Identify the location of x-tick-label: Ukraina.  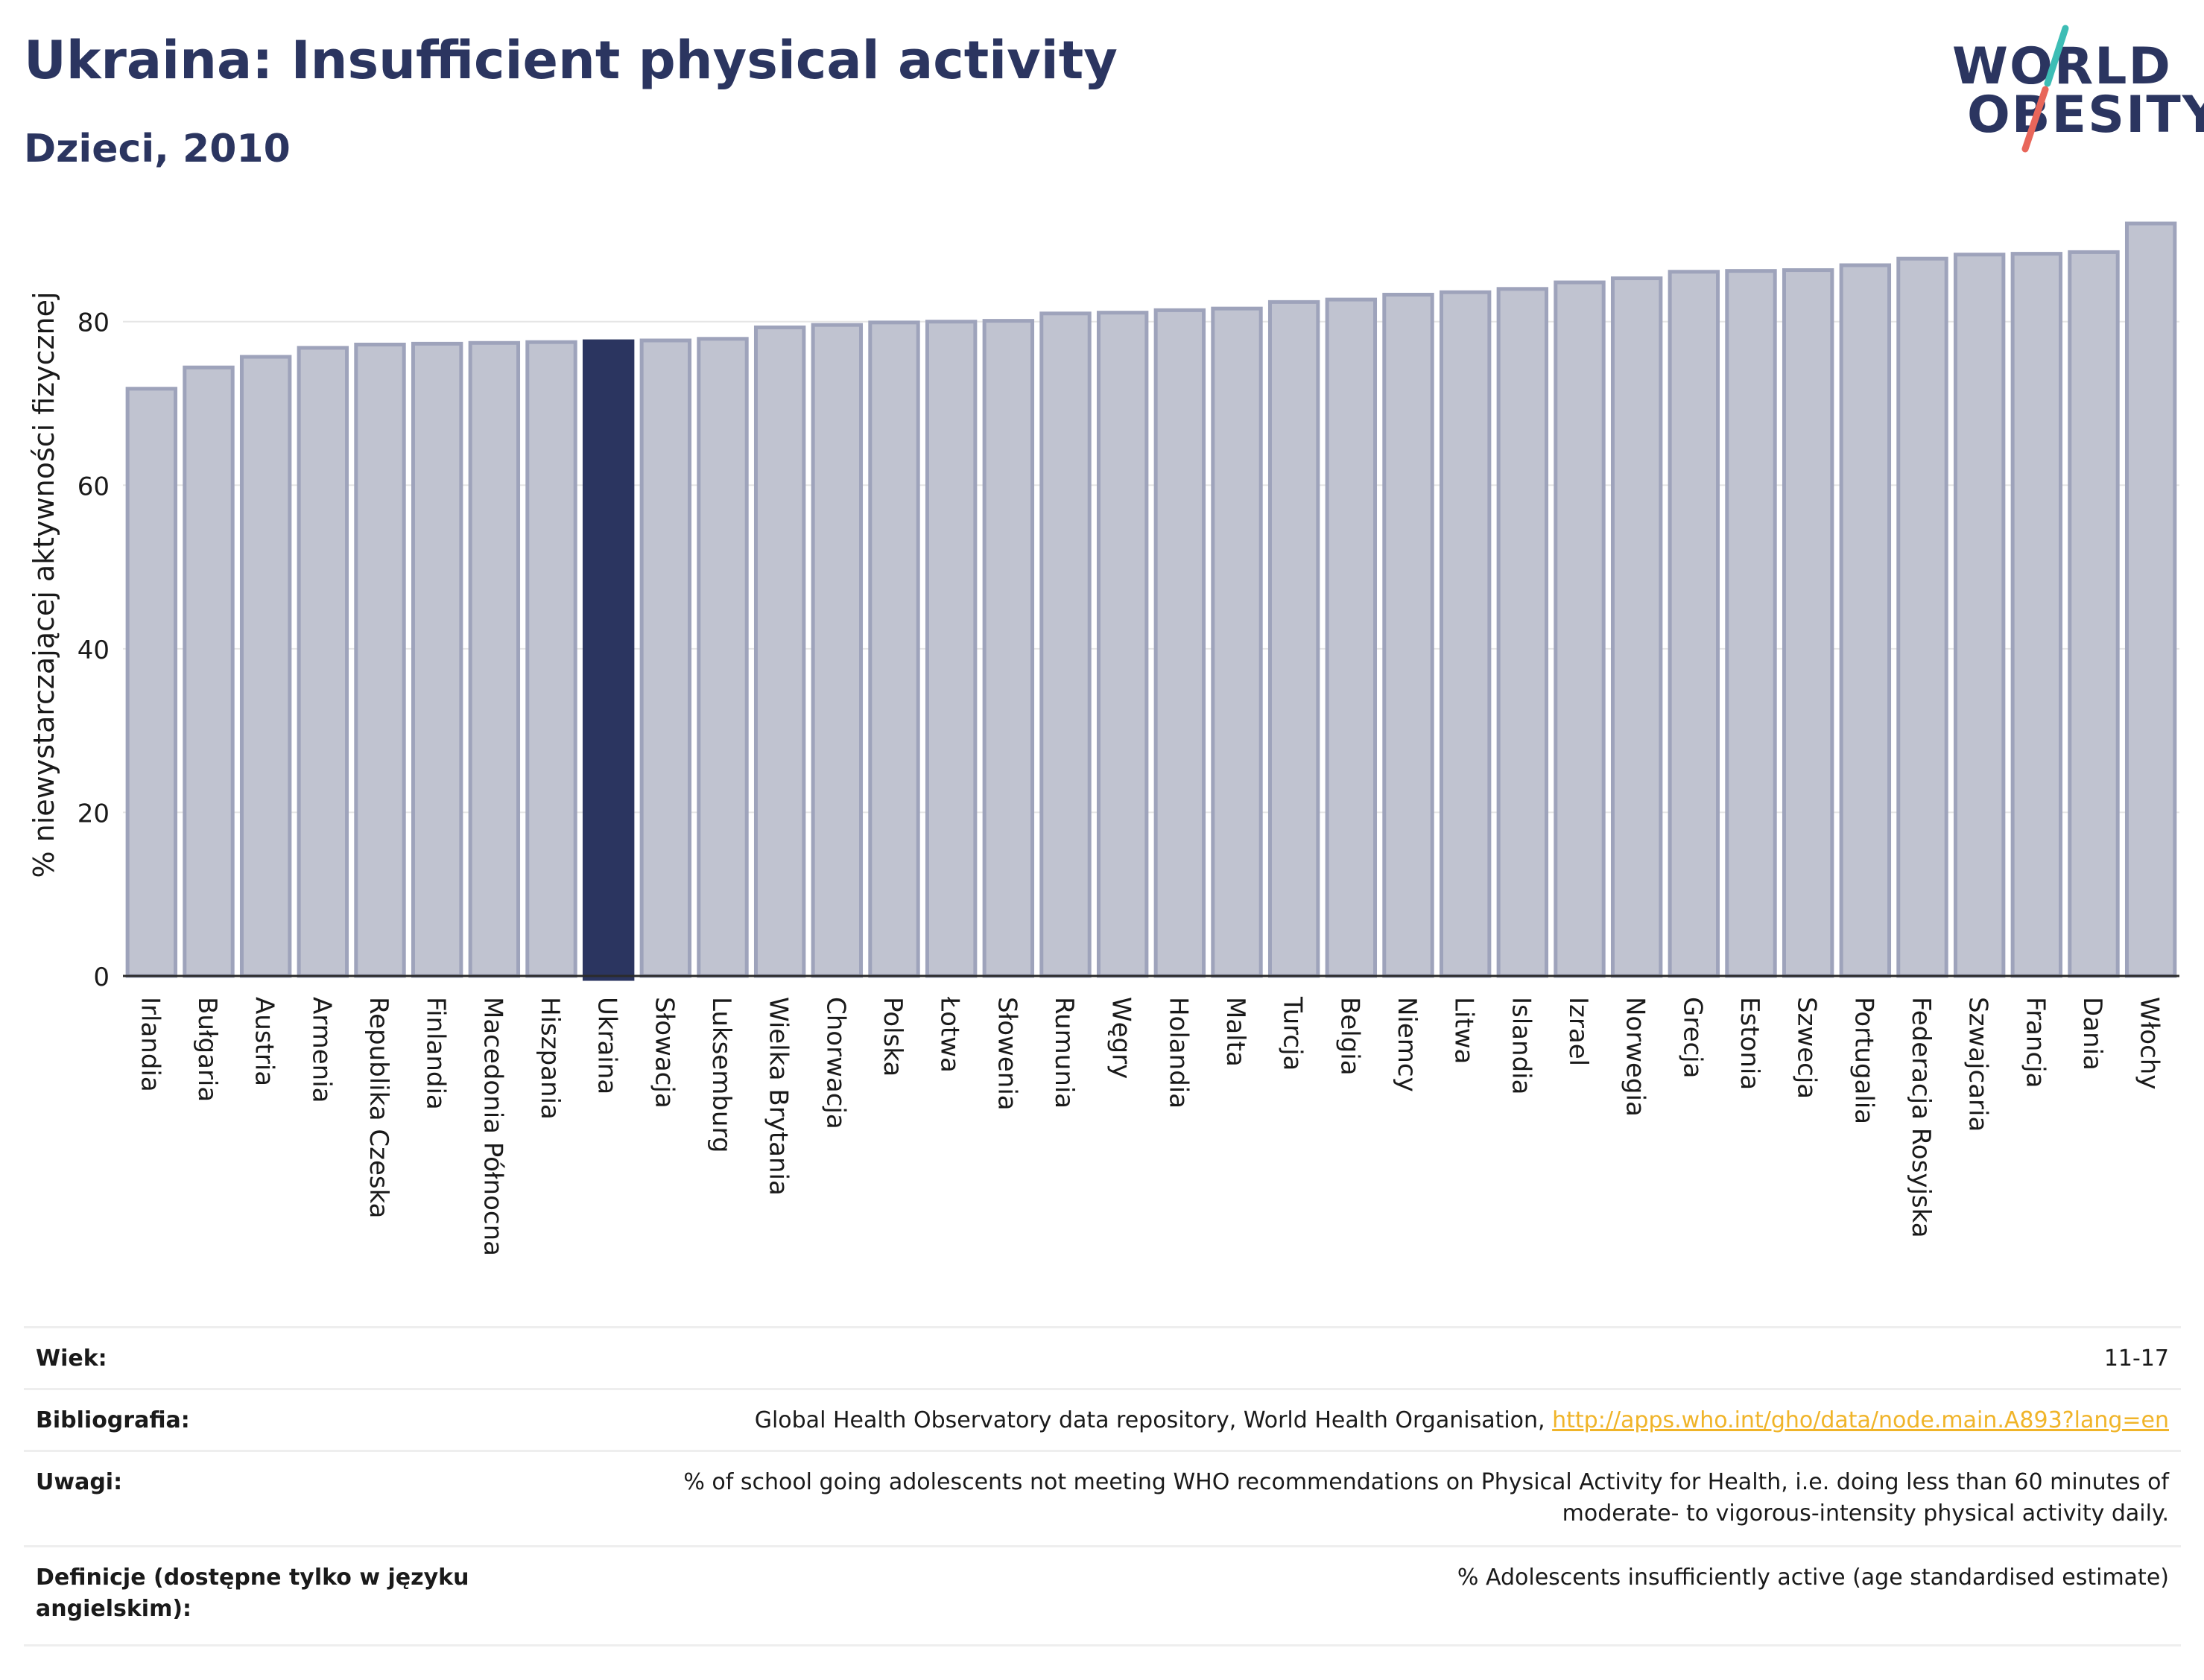
(607, 1045).